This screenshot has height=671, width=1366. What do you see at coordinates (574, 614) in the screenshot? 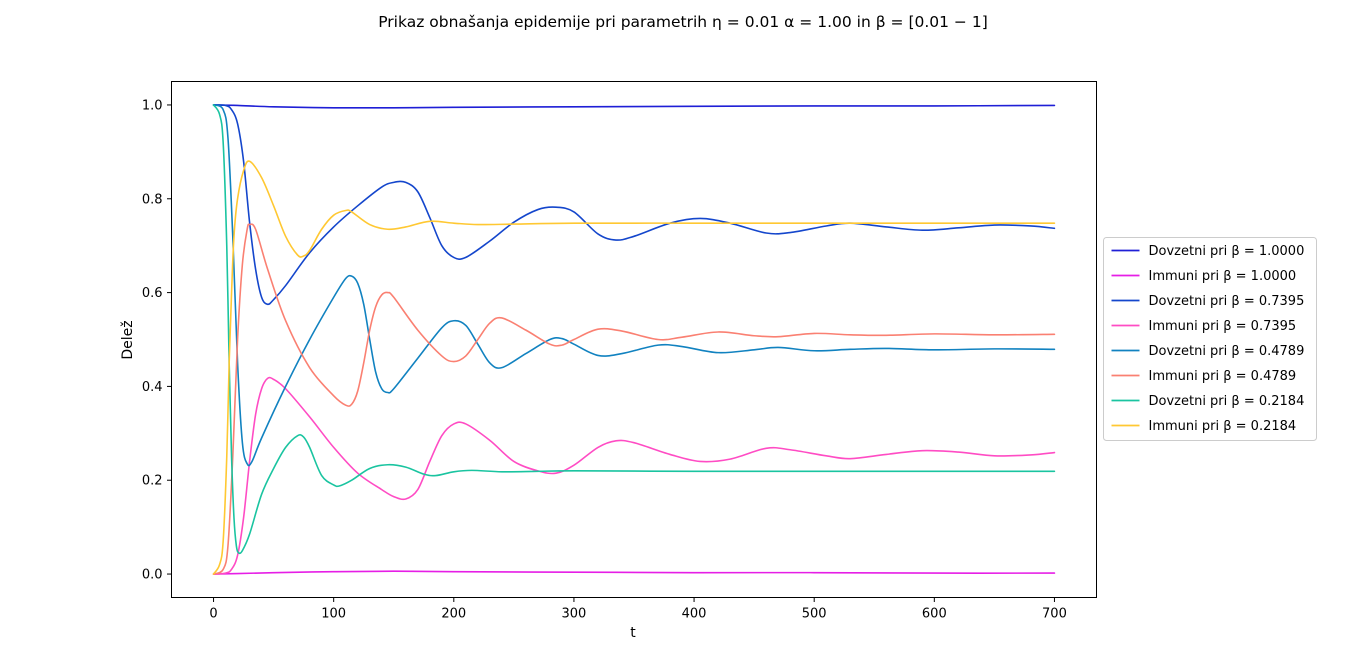
I see `x-tick-label: 300` at bounding box center [574, 614].